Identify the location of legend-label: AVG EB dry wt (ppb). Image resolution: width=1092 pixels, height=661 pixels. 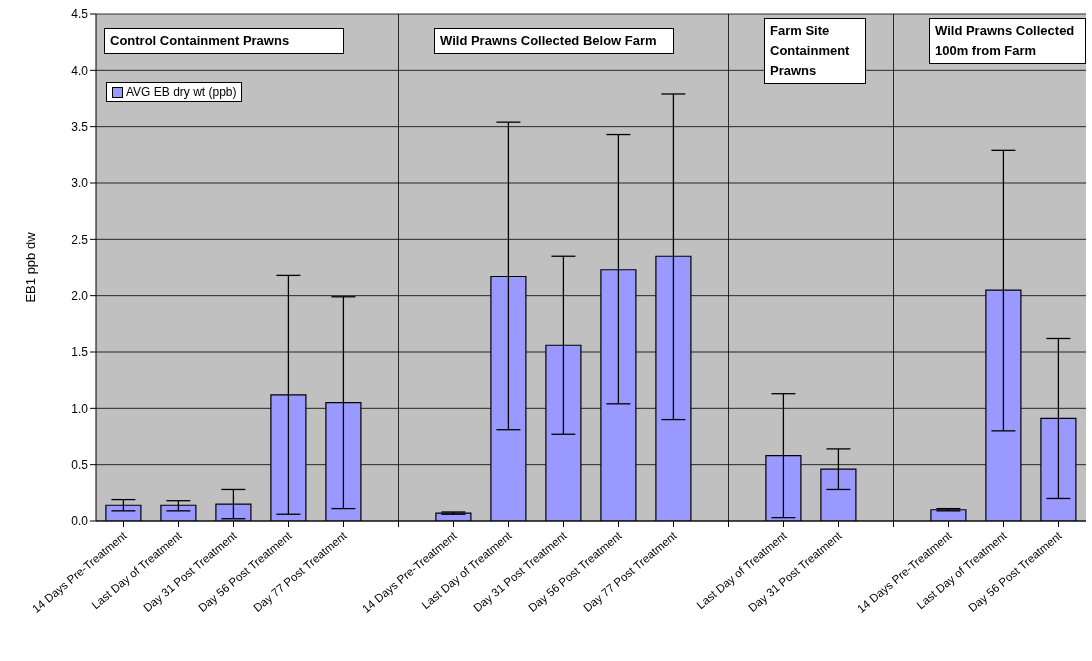
(181, 92).